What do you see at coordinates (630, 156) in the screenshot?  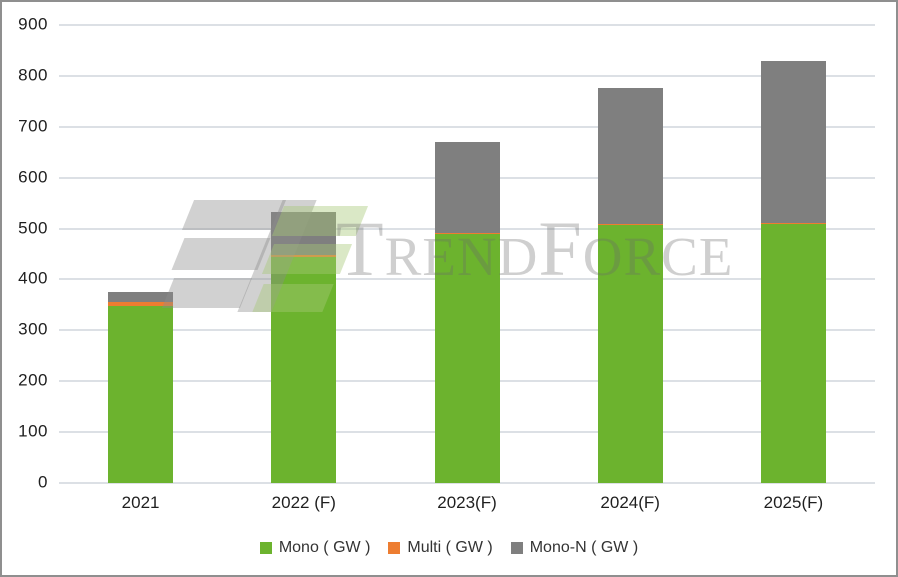 I see `bar-segment-2024(F)-mono-n` at bounding box center [630, 156].